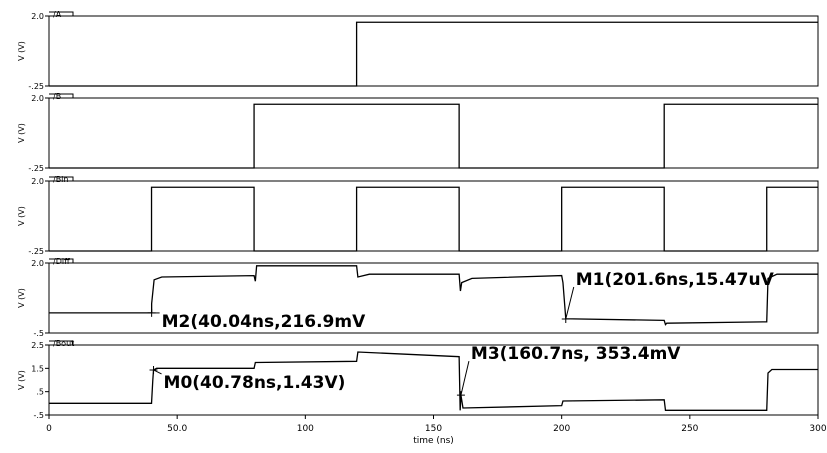  What do you see at coordinates (255, 383) in the screenshot?
I see `marker-label: M0(40.78ns,1.43V)` at bounding box center [255, 383].